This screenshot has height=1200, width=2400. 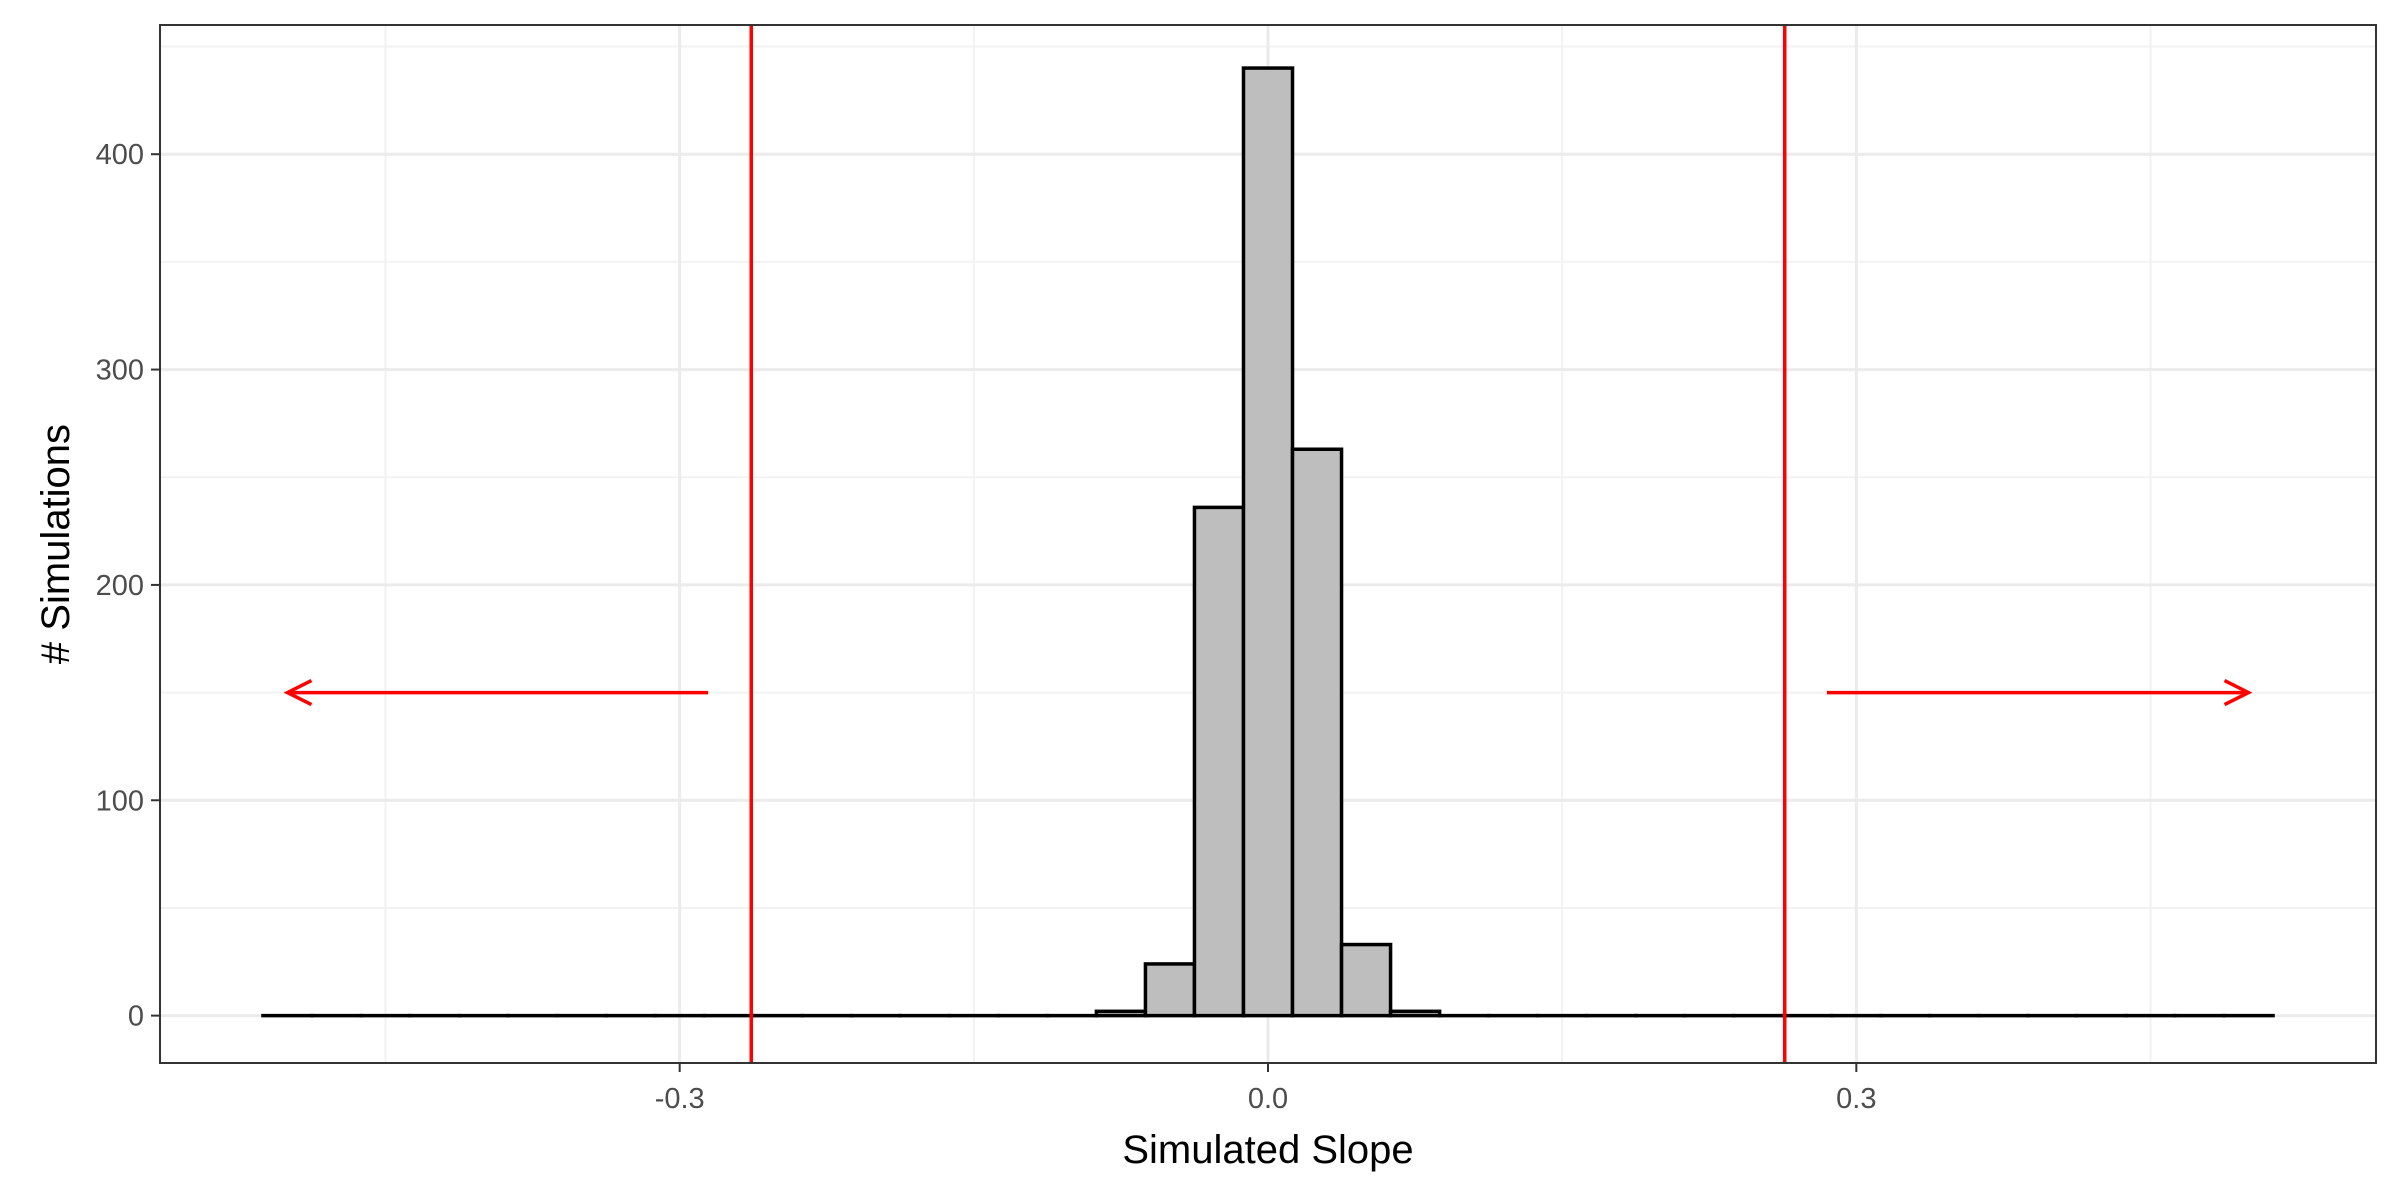 I want to click on direction-arrows, so click(x=1268, y=693).